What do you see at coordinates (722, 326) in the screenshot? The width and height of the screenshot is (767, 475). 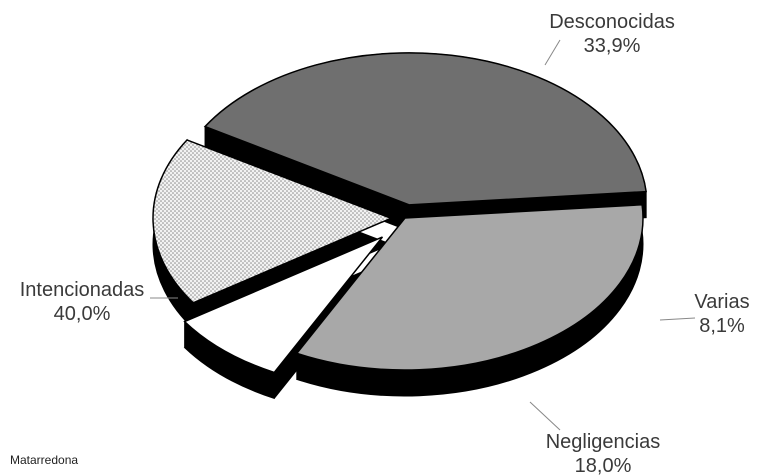 I see `slice-value: 8,1%` at bounding box center [722, 326].